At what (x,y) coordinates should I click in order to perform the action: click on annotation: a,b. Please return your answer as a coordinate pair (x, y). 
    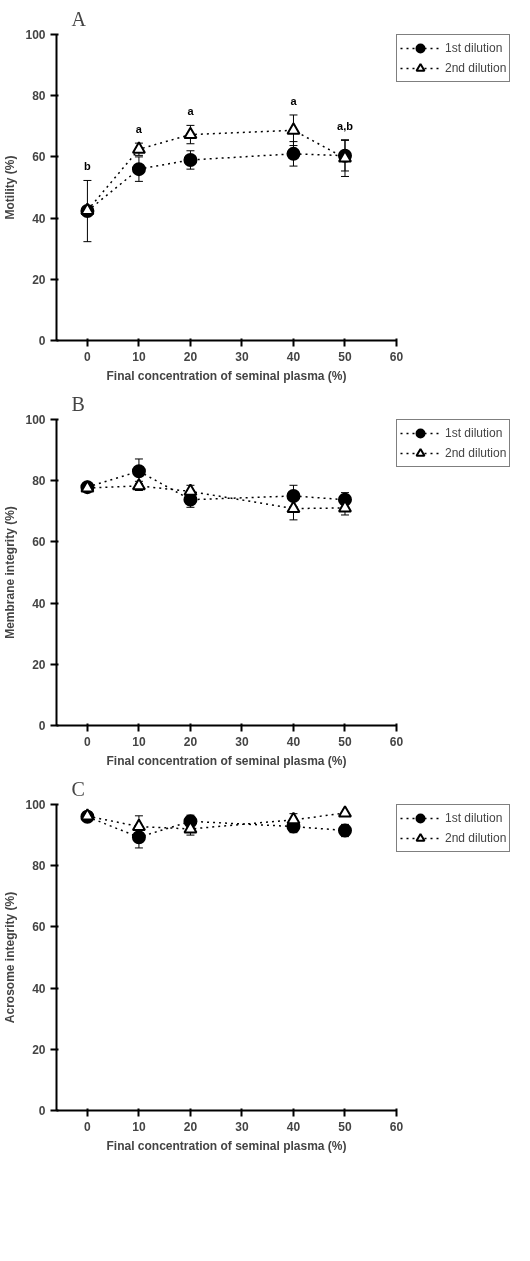
    Looking at the image, I should click on (345, 126).